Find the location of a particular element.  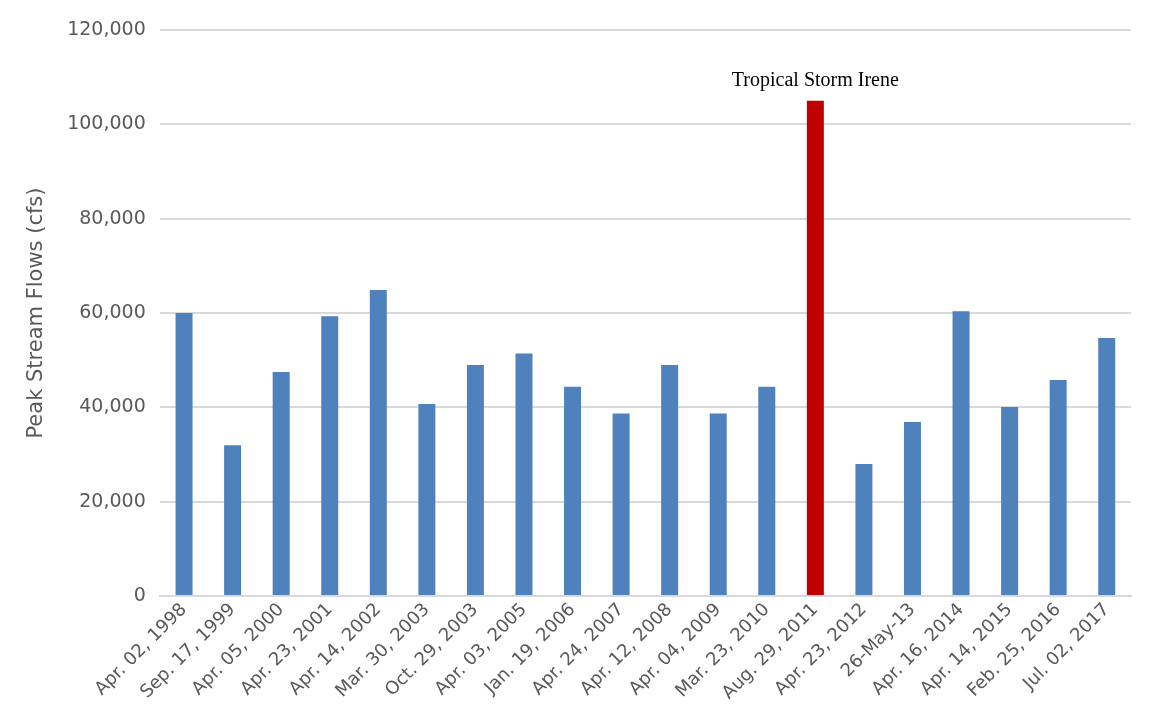

y-tick-label: 40,000 is located at coordinates (112, 405).